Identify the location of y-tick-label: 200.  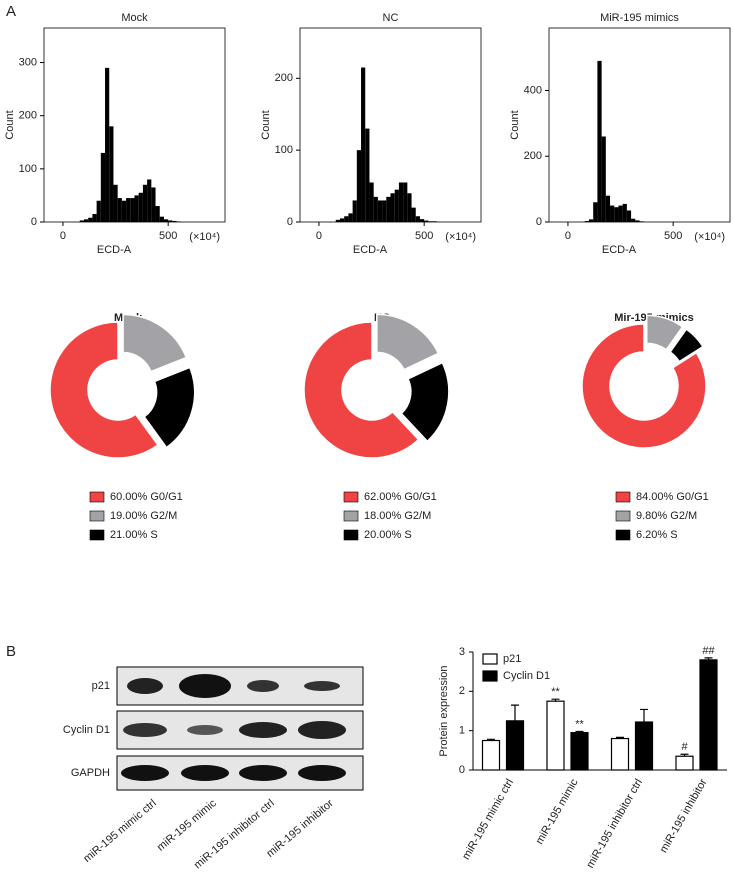
(533, 156).